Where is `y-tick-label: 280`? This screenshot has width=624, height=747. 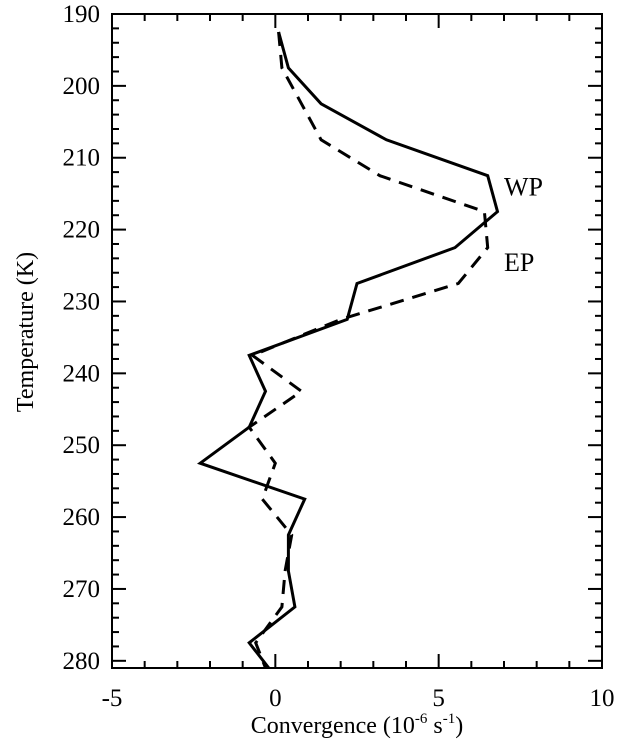 y-tick-label: 280 is located at coordinates (82, 661).